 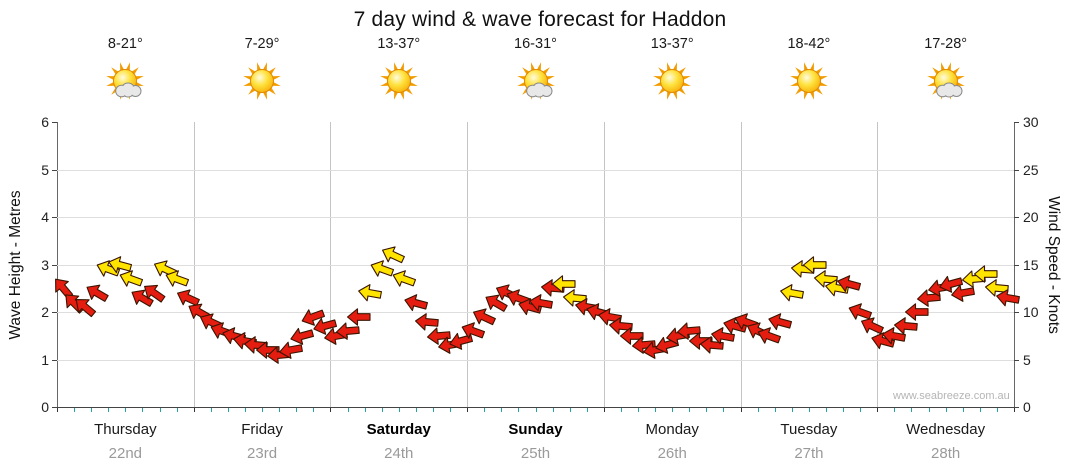 What do you see at coordinates (262, 44) in the screenshot?
I see `day-temp-label: 7-29°` at bounding box center [262, 44].